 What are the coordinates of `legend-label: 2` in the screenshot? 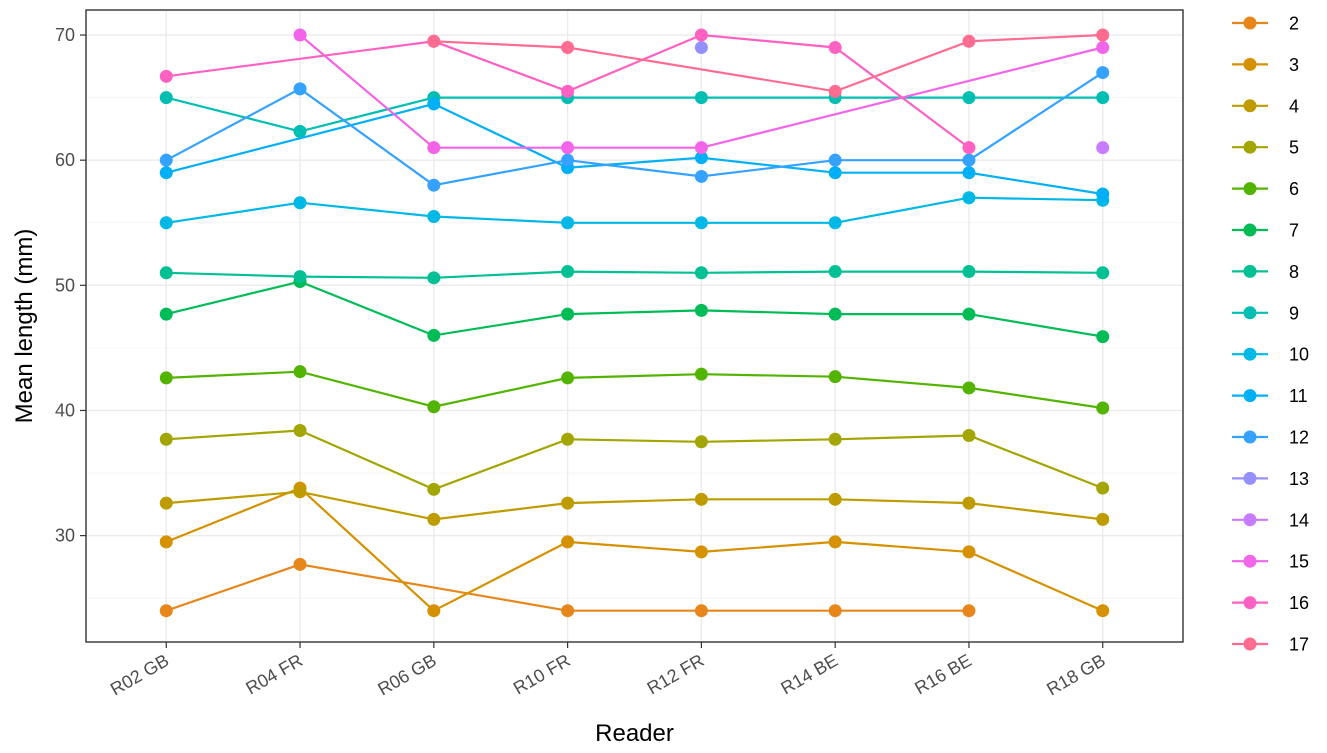 It's located at (1294, 24).